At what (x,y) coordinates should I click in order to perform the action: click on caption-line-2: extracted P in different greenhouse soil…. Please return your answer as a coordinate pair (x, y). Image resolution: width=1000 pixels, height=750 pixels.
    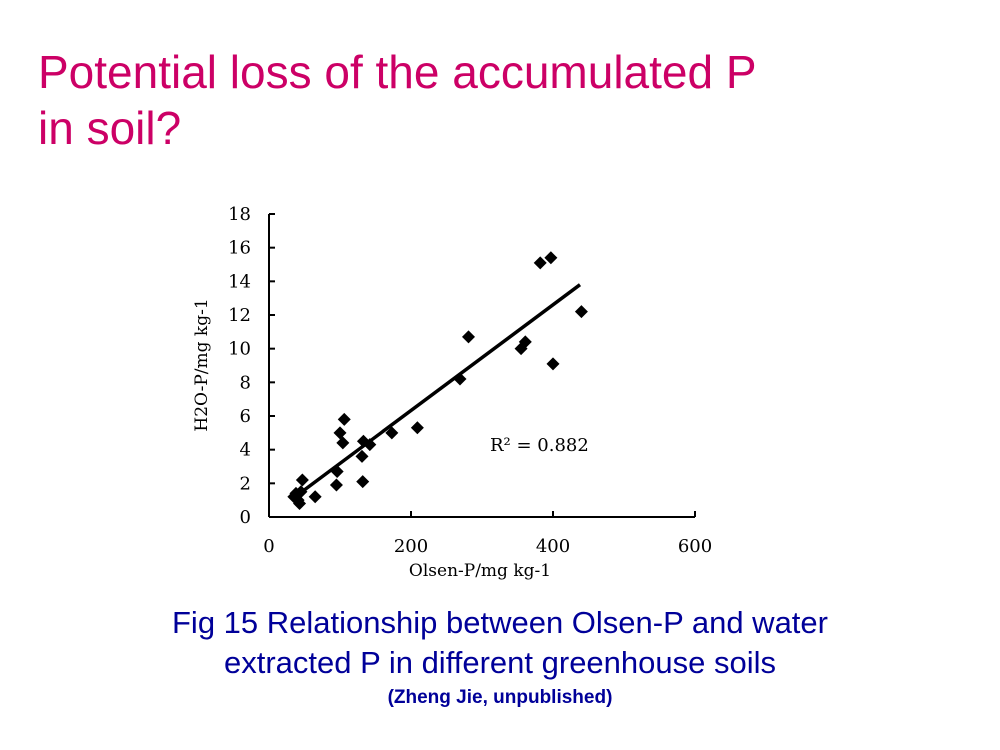
    Looking at the image, I should click on (500, 662).